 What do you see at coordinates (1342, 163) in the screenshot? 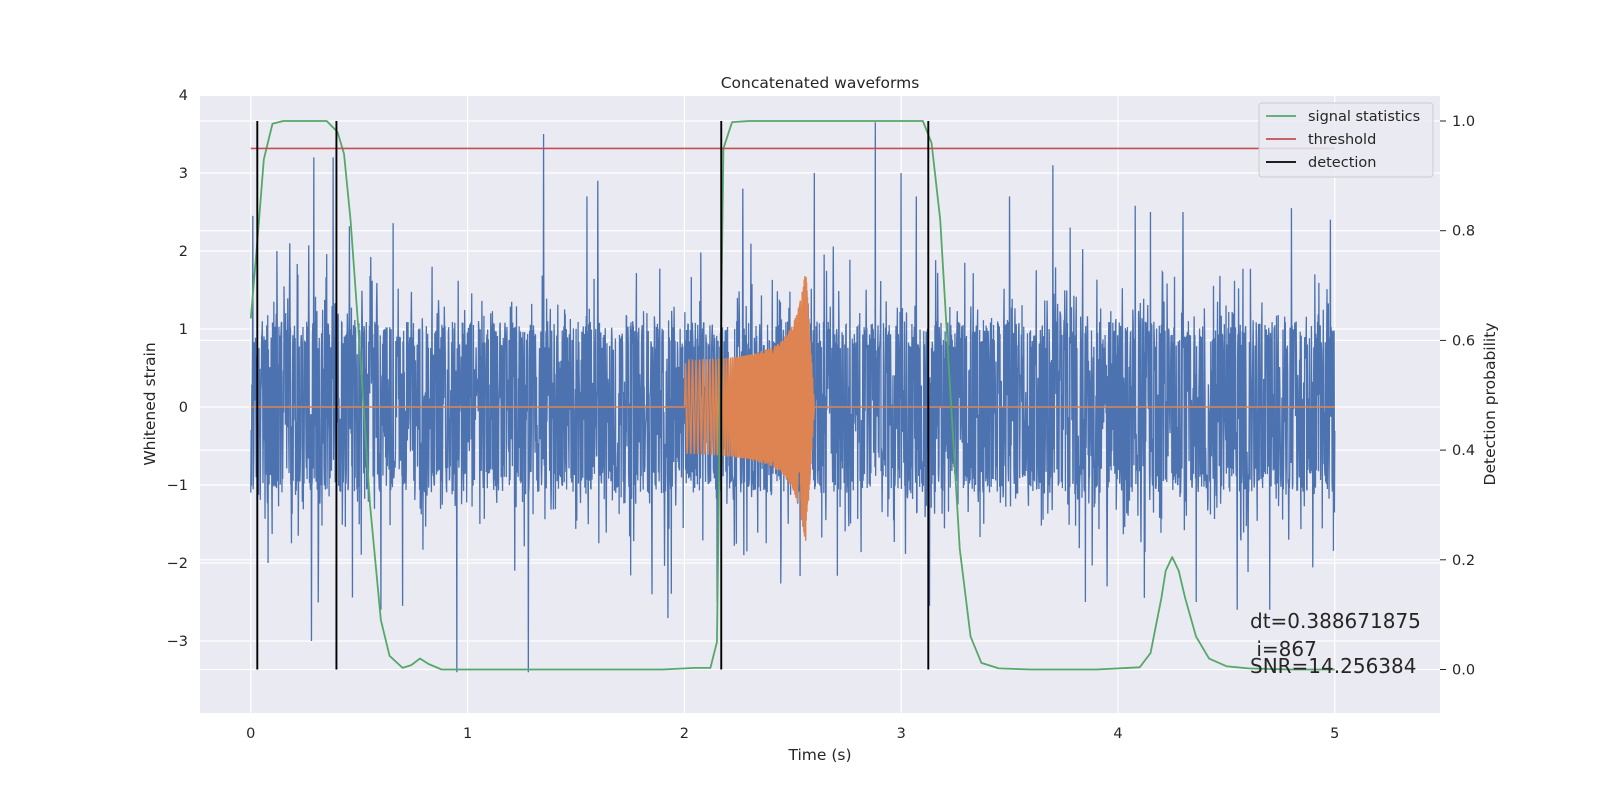
I see `legend-label-detection: detection` at bounding box center [1342, 163].